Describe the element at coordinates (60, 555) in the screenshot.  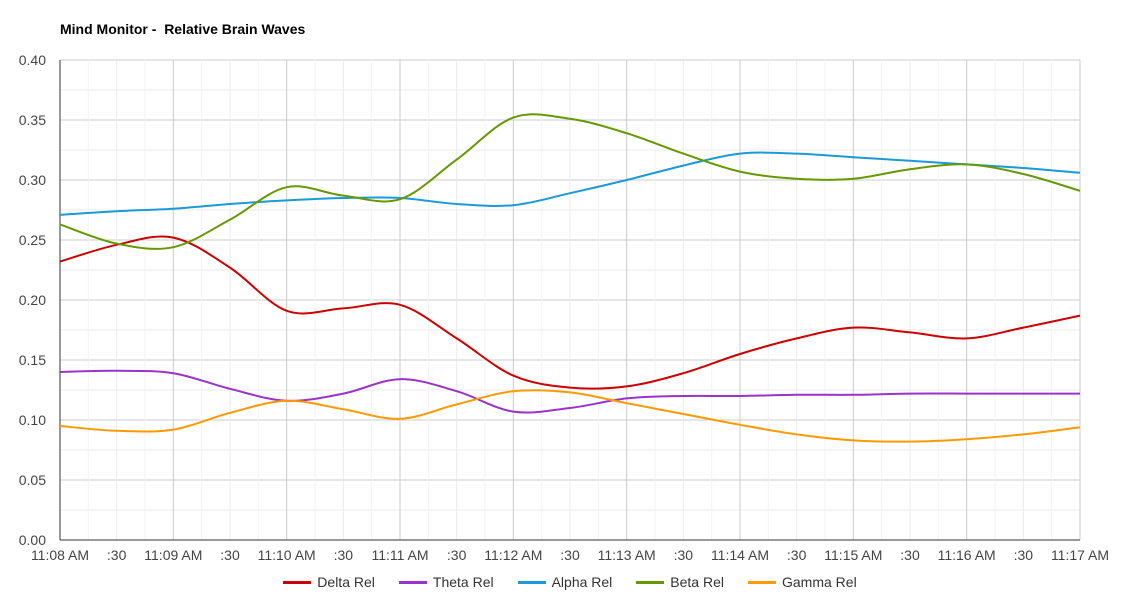
I see `x-tick-label: 11:08 AM` at that location.